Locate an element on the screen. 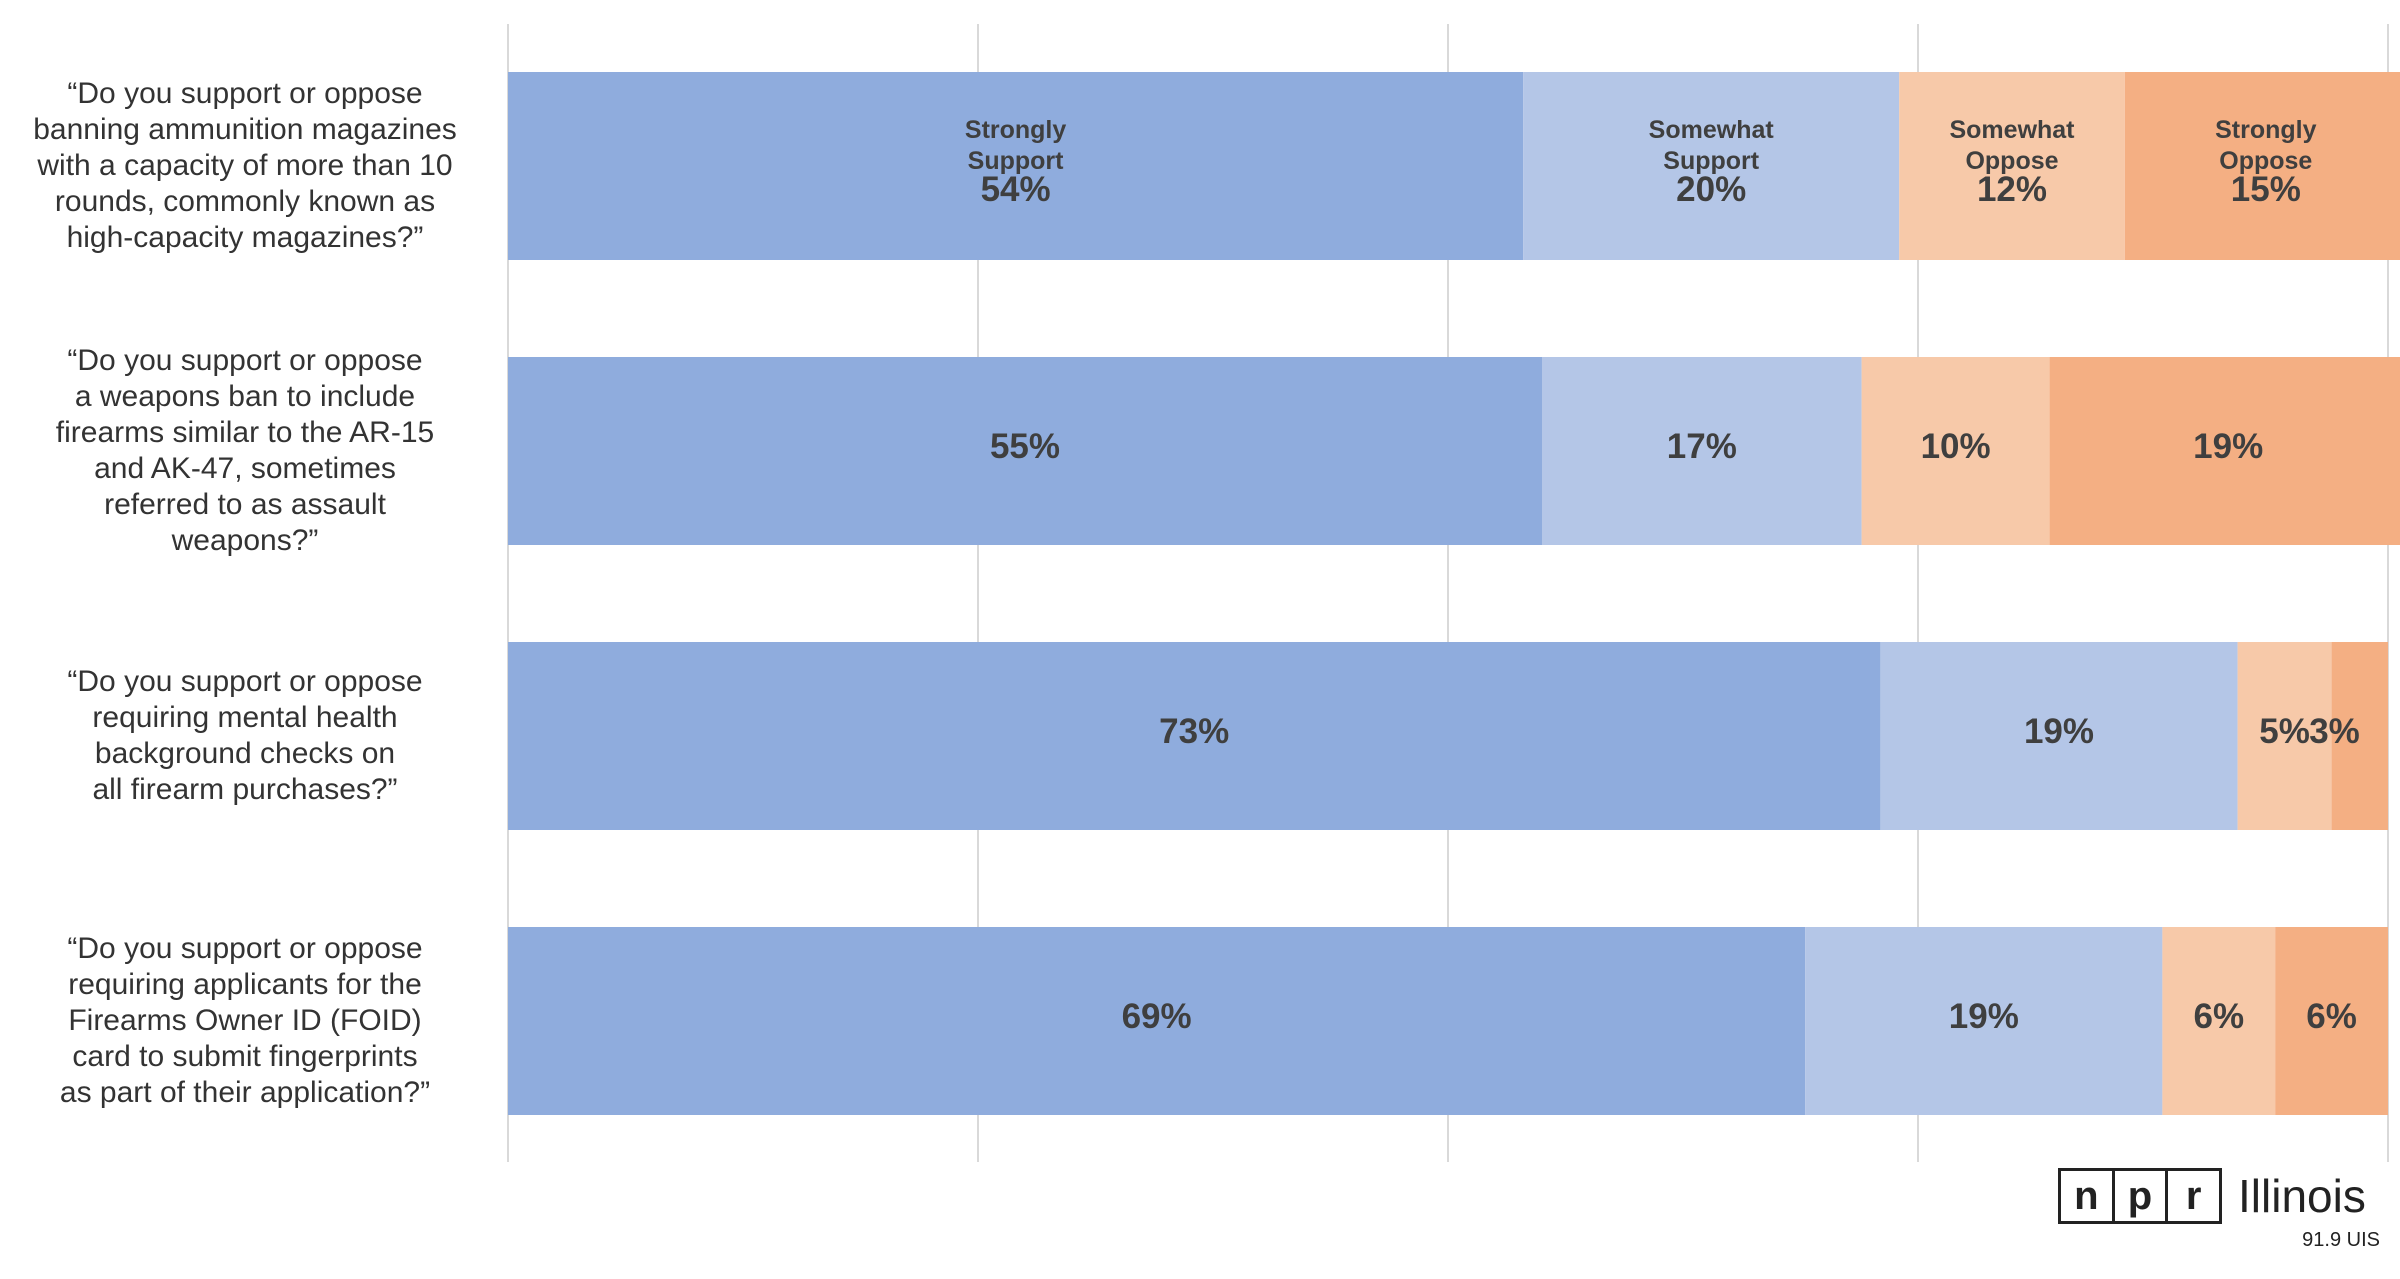 The height and width of the screenshot is (1279, 2400). question-line: a weapons ban to include is located at coordinates (245, 396).